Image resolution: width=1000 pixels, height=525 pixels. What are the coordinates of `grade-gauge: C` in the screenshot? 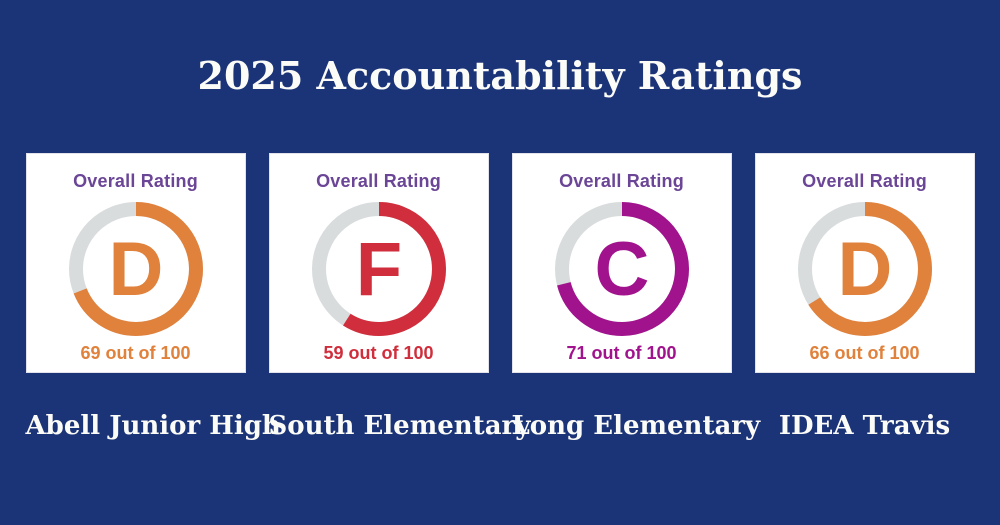 It's located at (621, 269).